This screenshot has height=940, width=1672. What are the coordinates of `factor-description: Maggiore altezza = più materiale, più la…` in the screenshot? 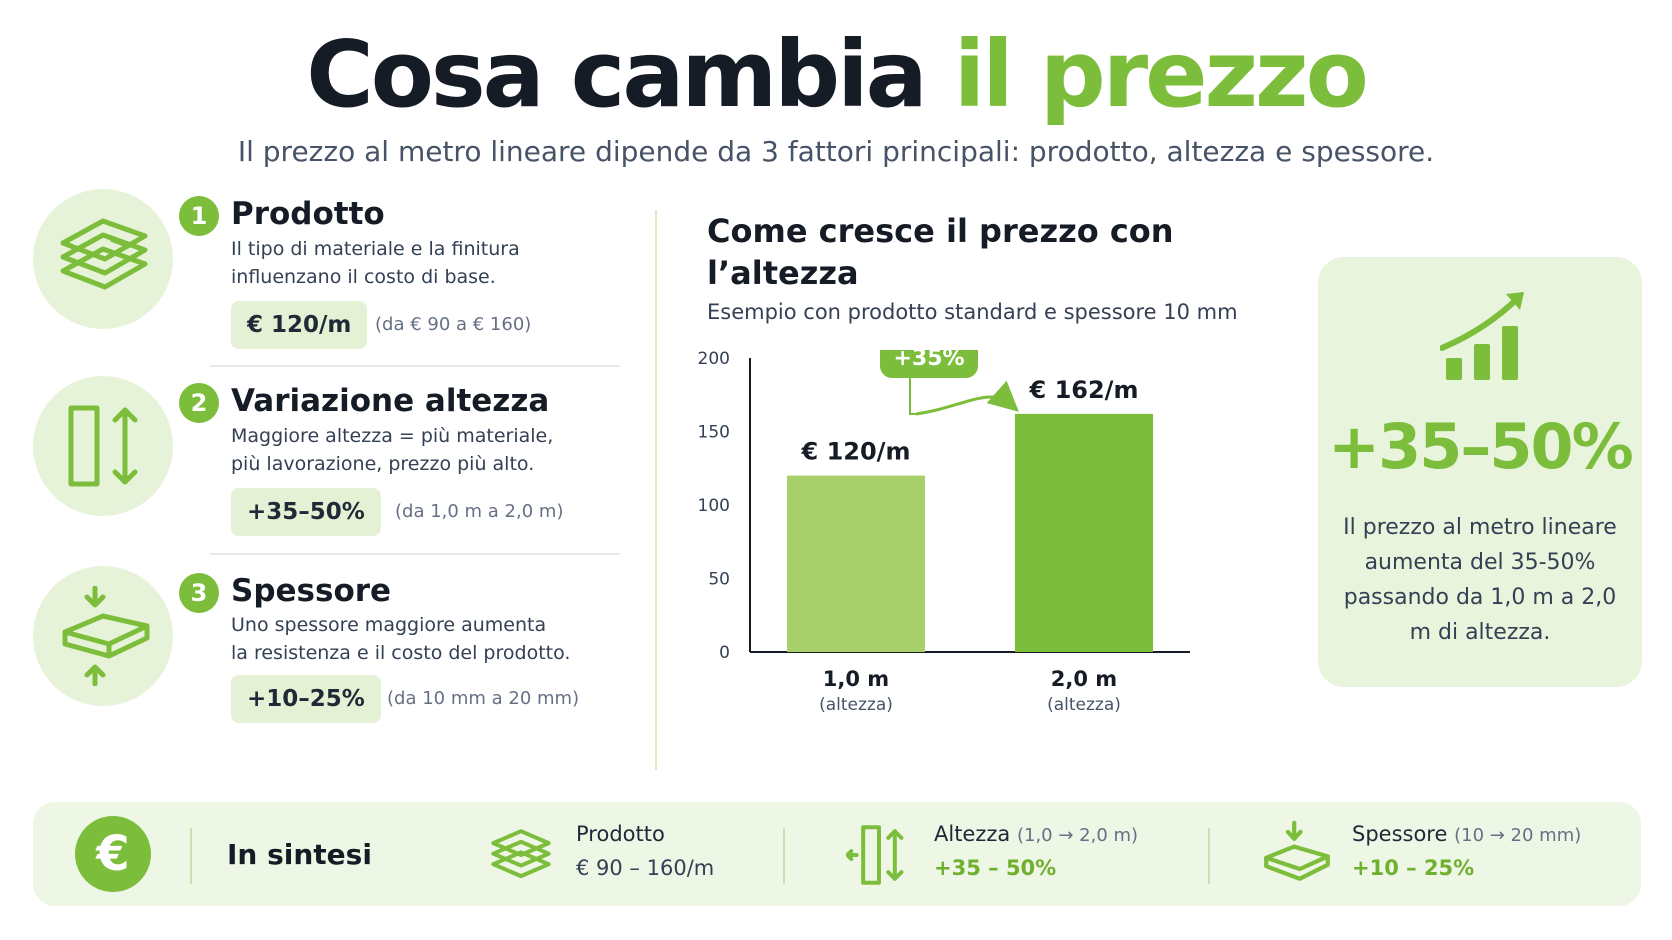 It's located at (411, 450).